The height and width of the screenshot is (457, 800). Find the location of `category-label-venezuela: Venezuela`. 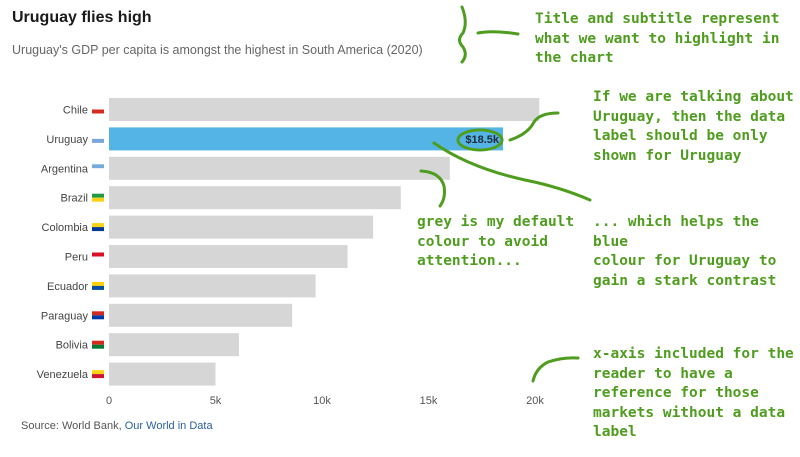

category-label-venezuela: Venezuela is located at coordinates (63, 375).